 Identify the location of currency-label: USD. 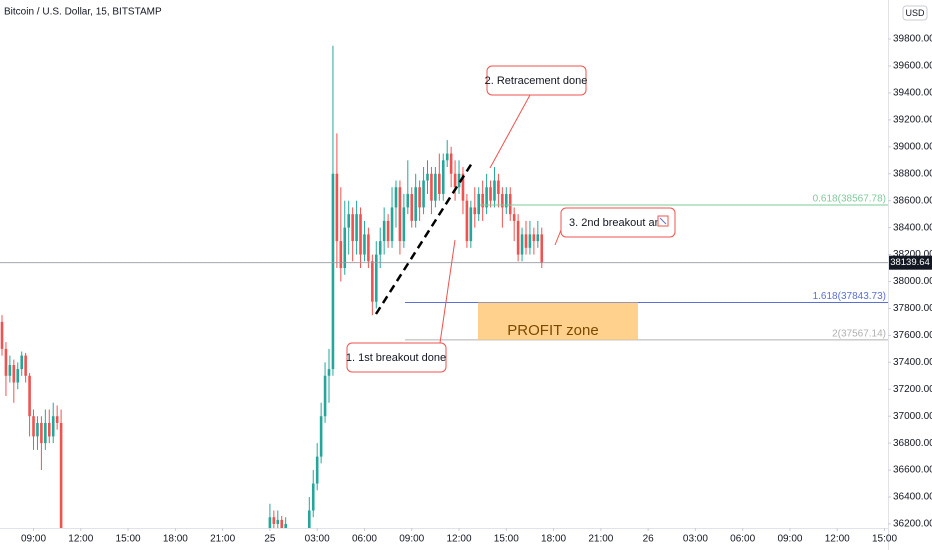
(915, 13).